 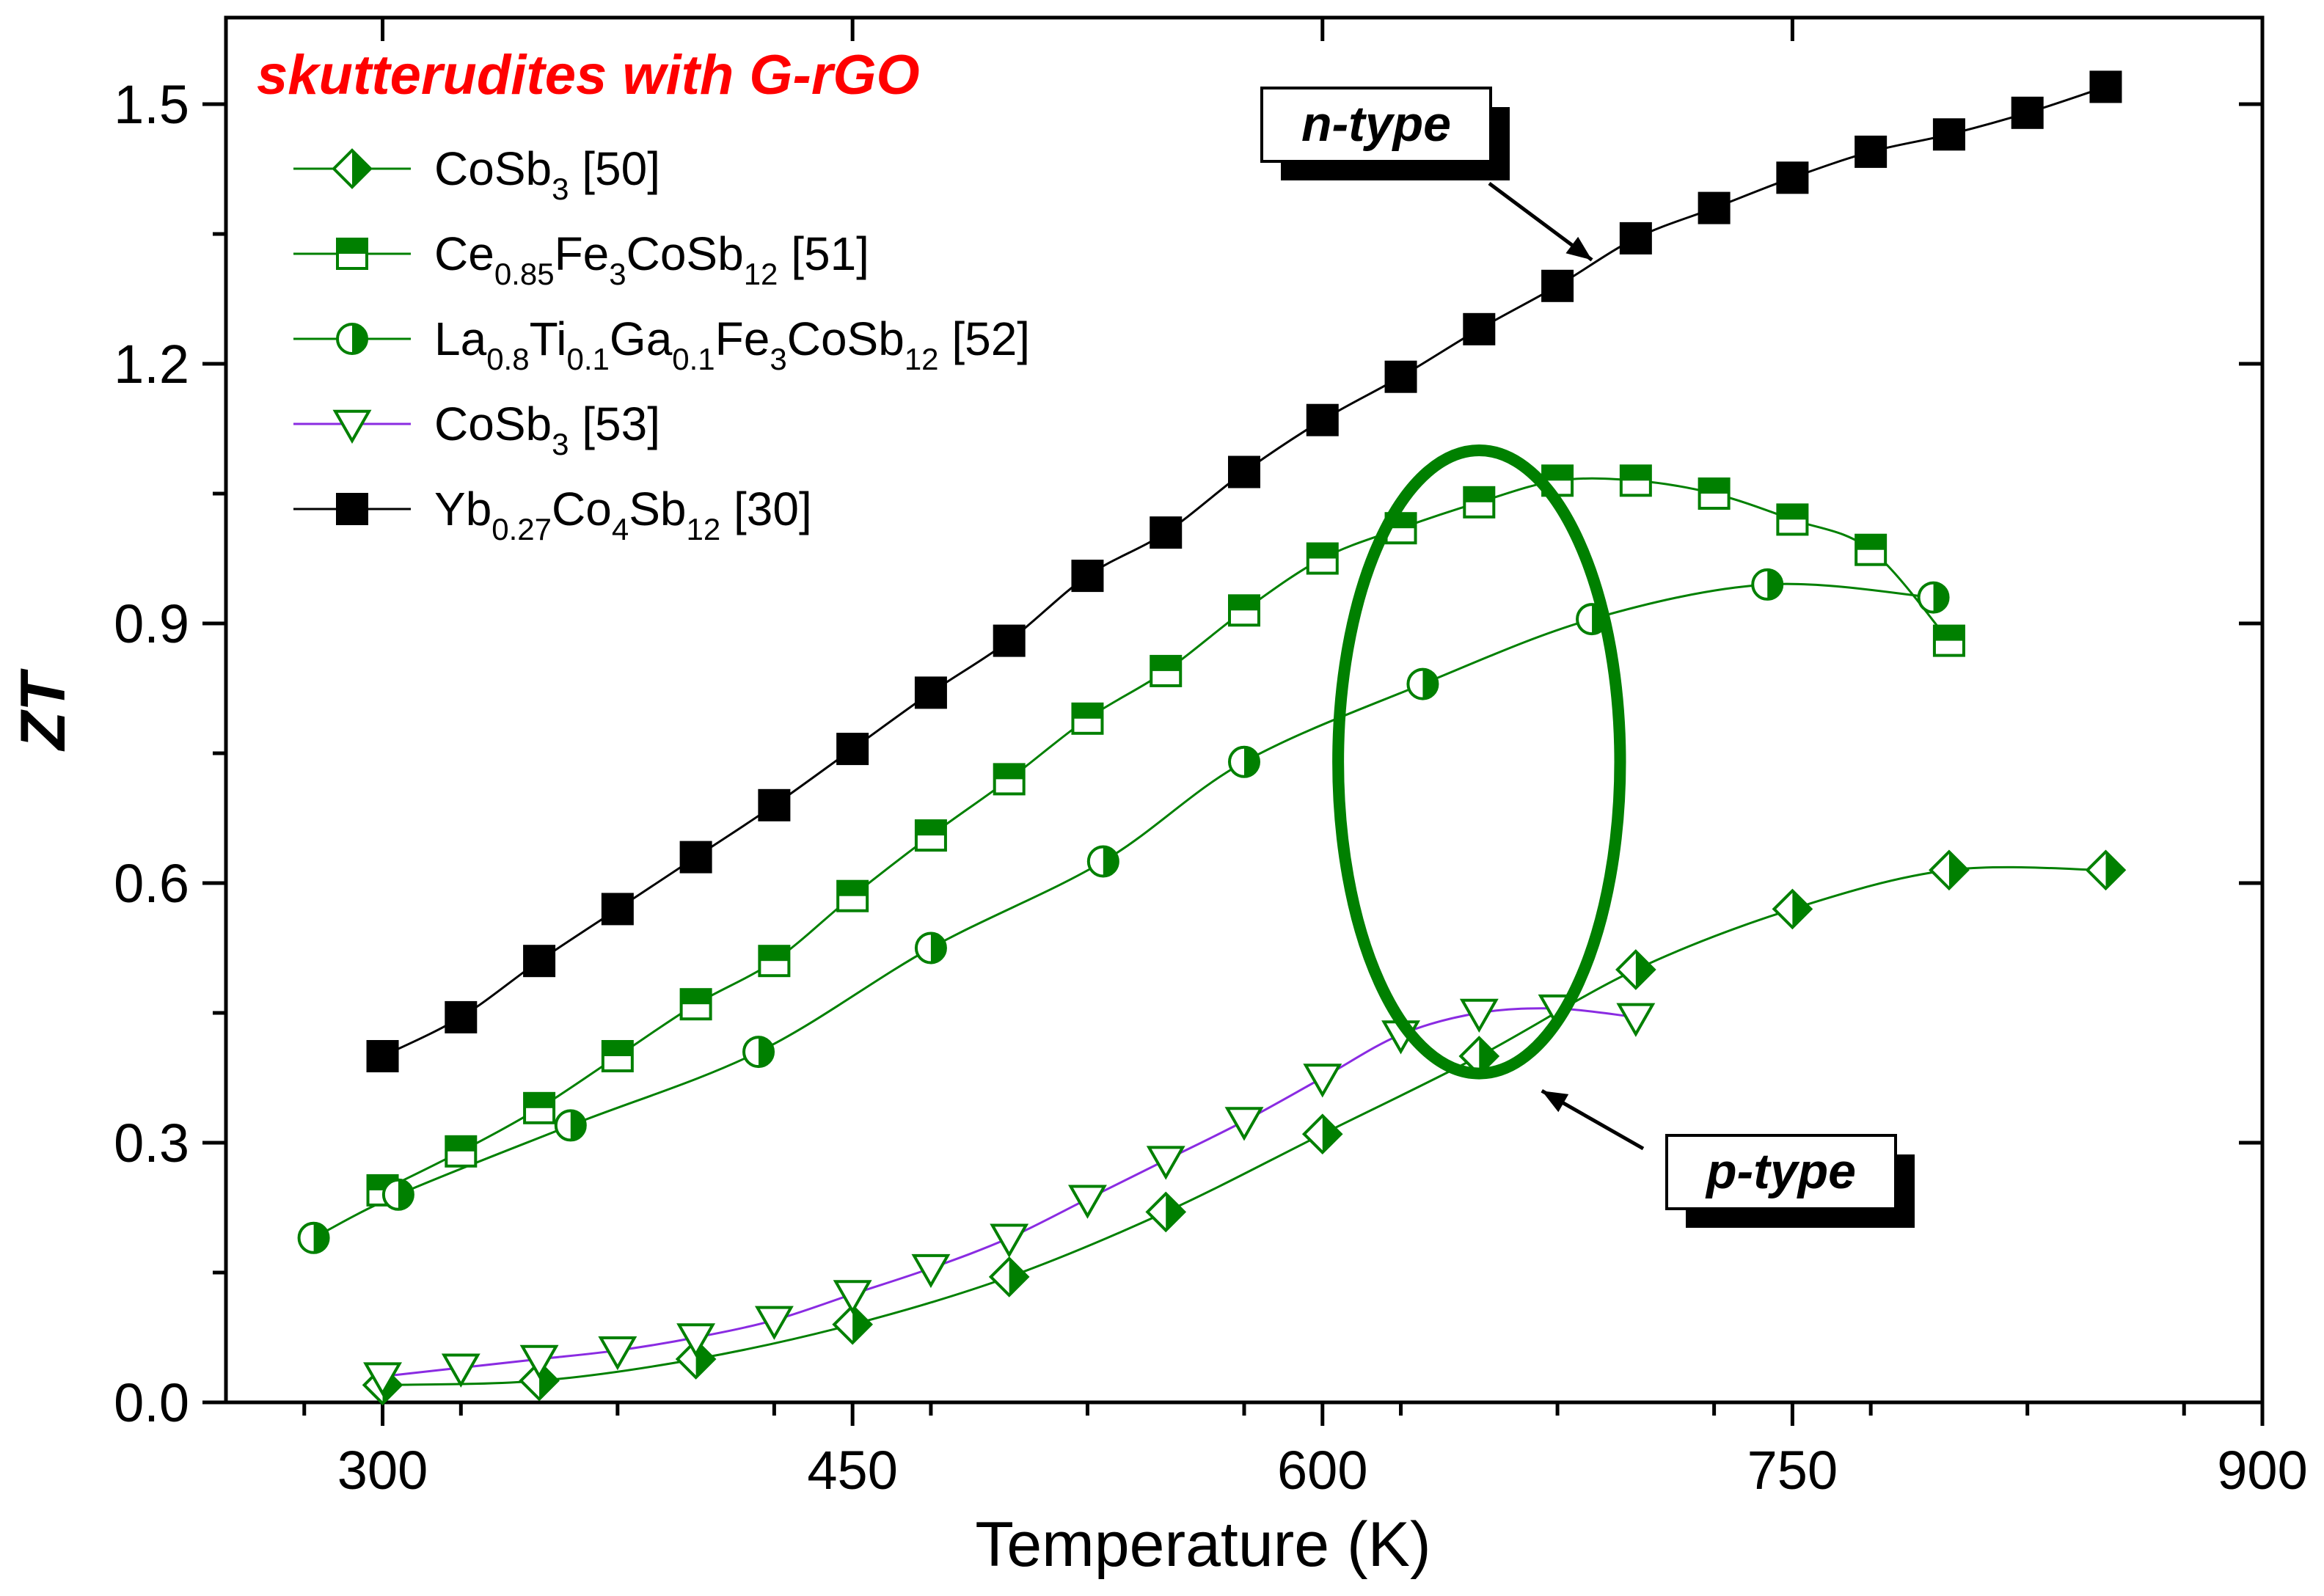 What do you see at coordinates (1780, 1171) in the screenshot?
I see `annotation-label: p-type` at bounding box center [1780, 1171].